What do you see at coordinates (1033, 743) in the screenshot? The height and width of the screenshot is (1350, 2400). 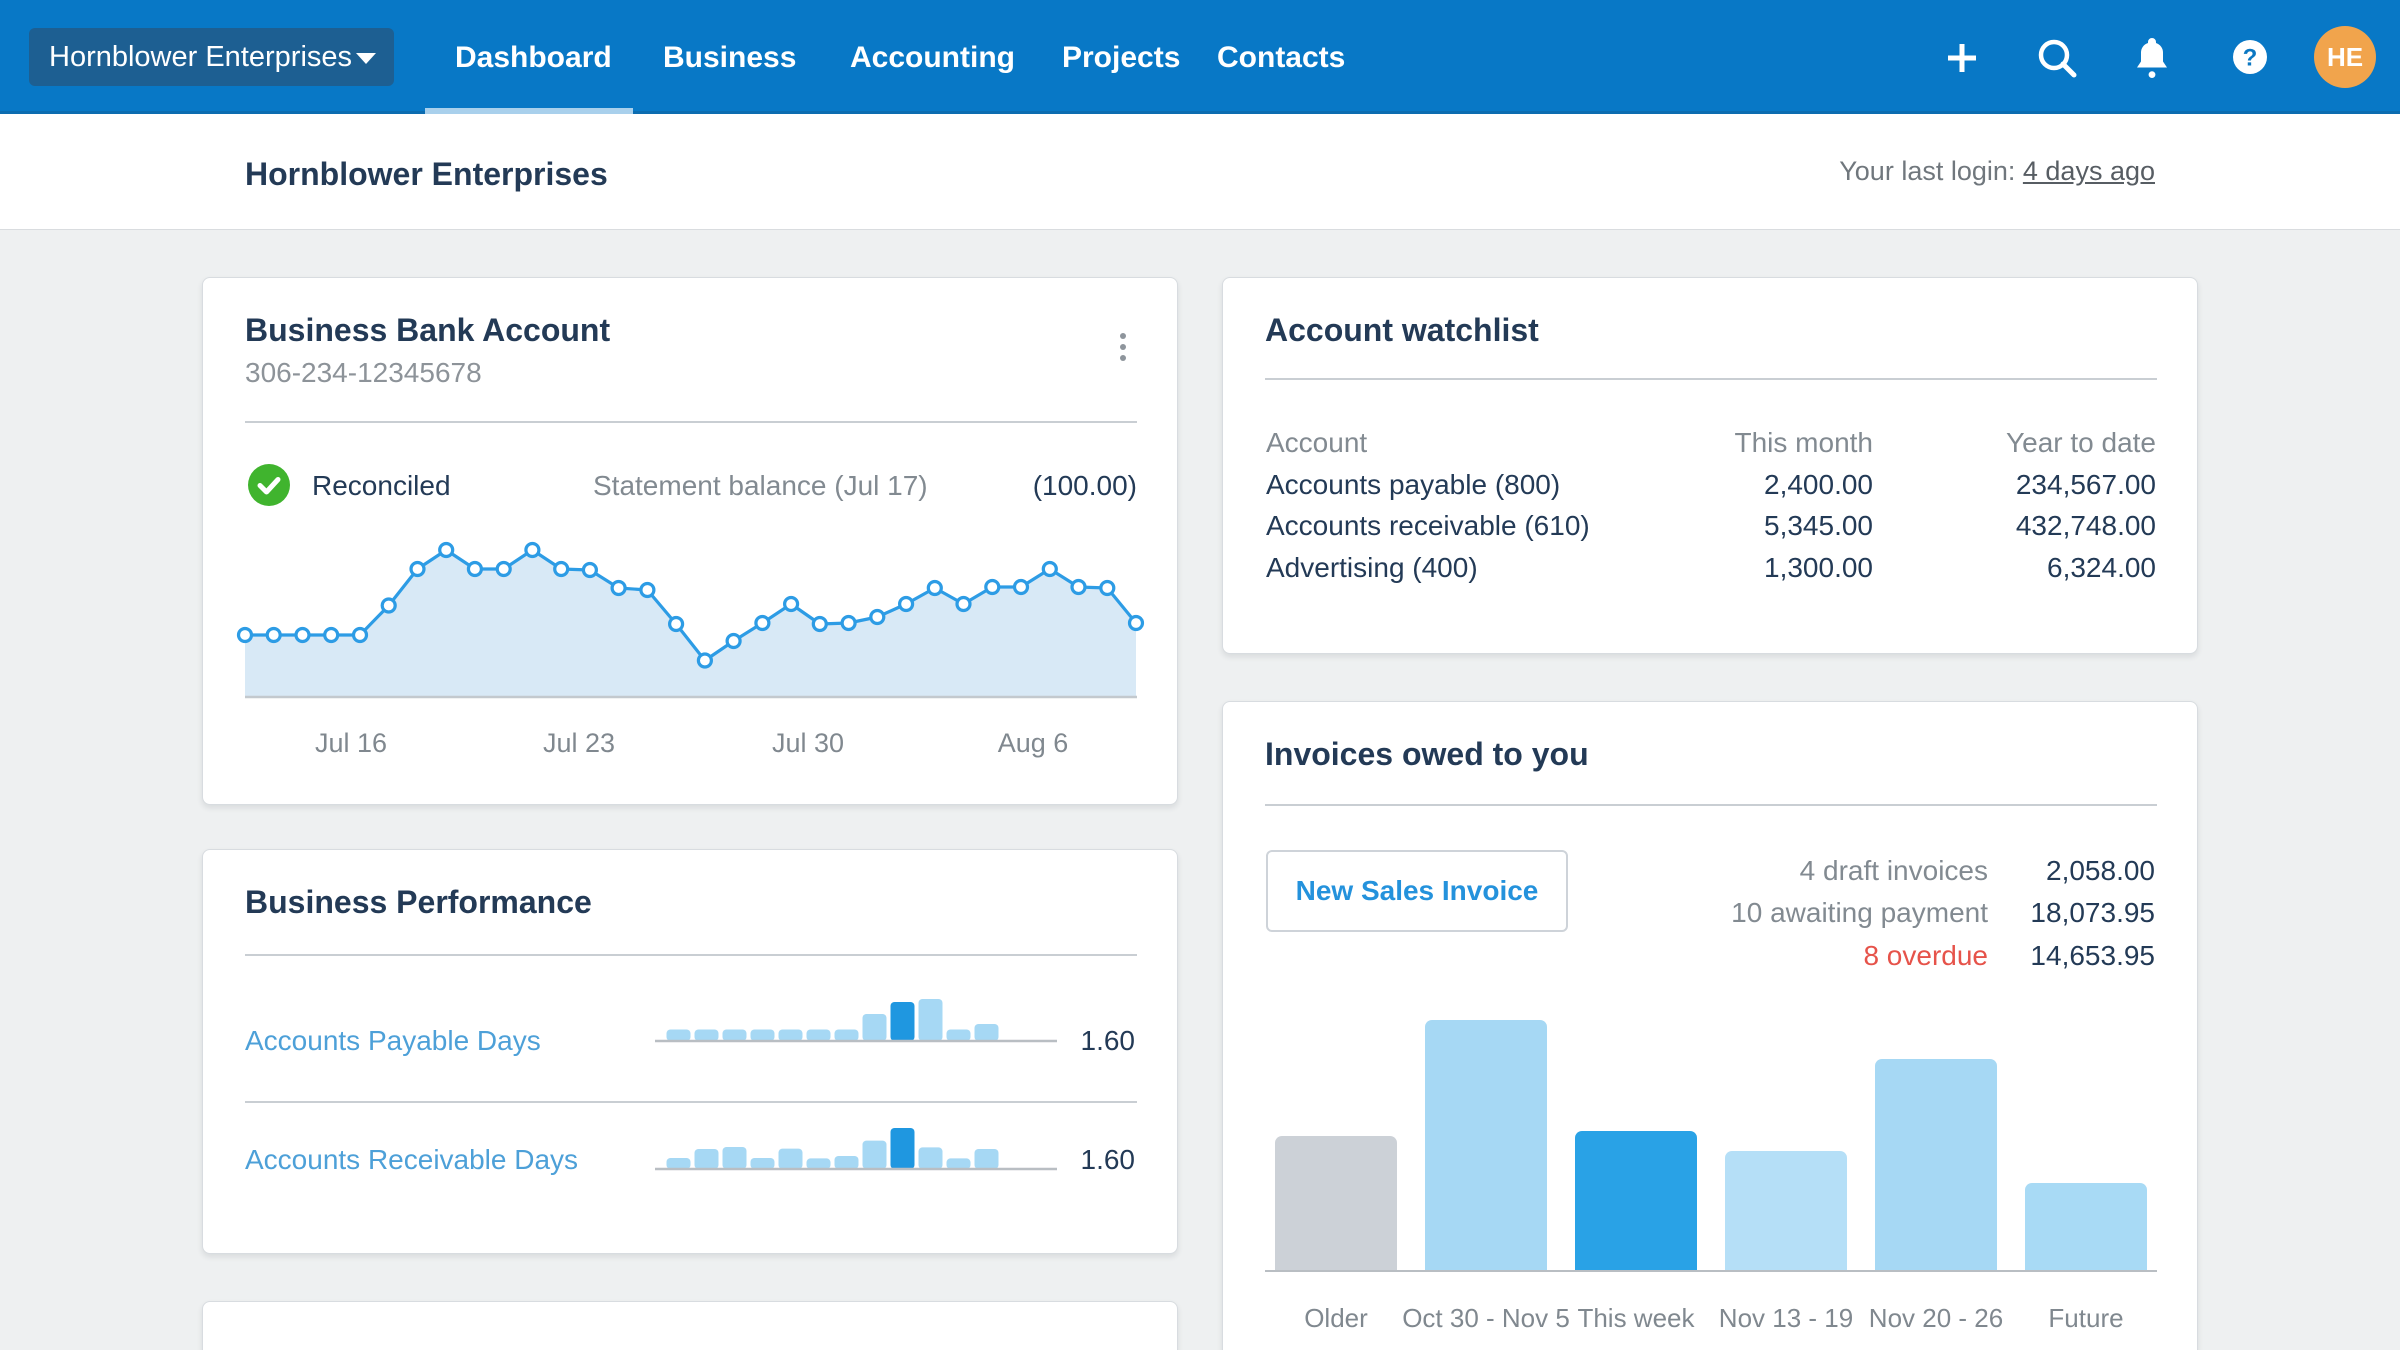 I see `svg-text: Aug 6` at bounding box center [1033, 743].